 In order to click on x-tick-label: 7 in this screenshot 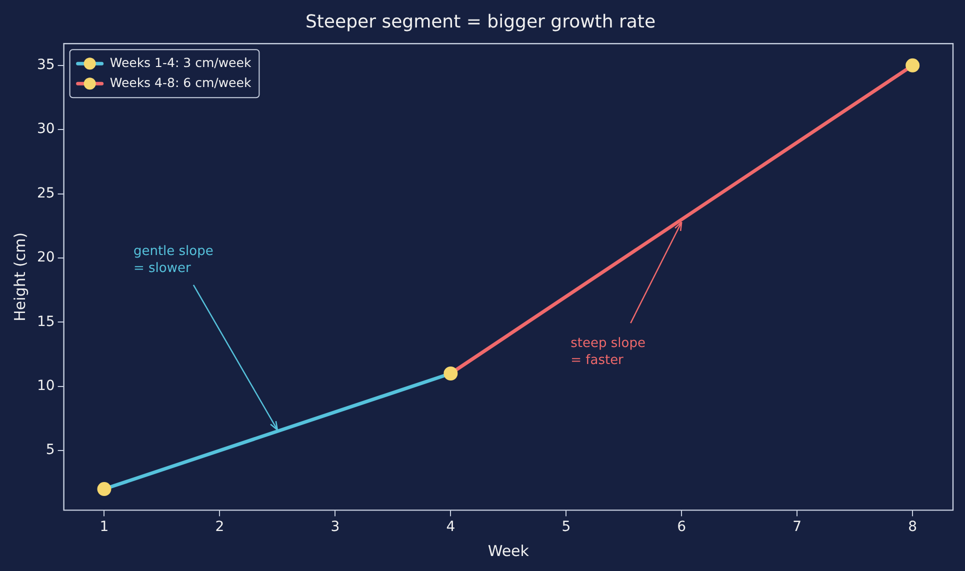, I will do `click(797, 527)`.